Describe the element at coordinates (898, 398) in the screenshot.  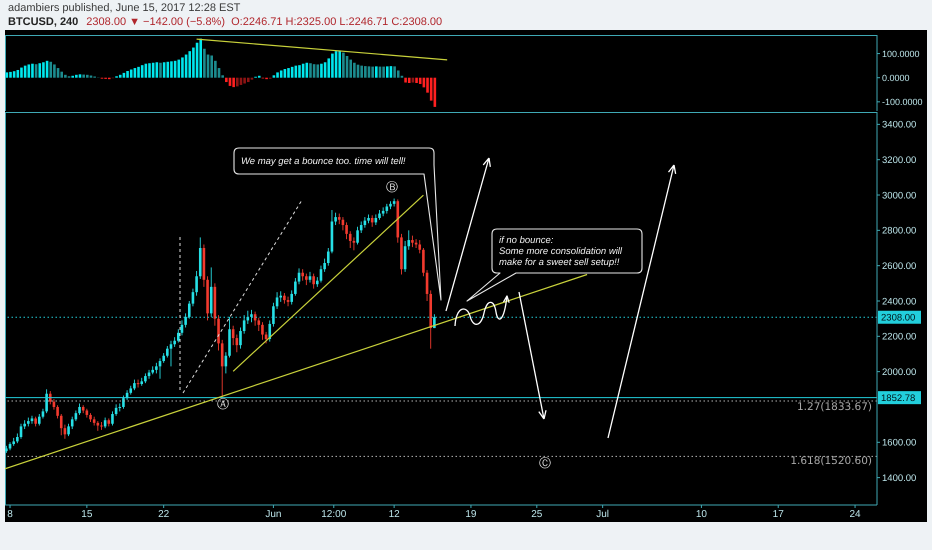
I see `ref-line-label: 1852.78` at that location.